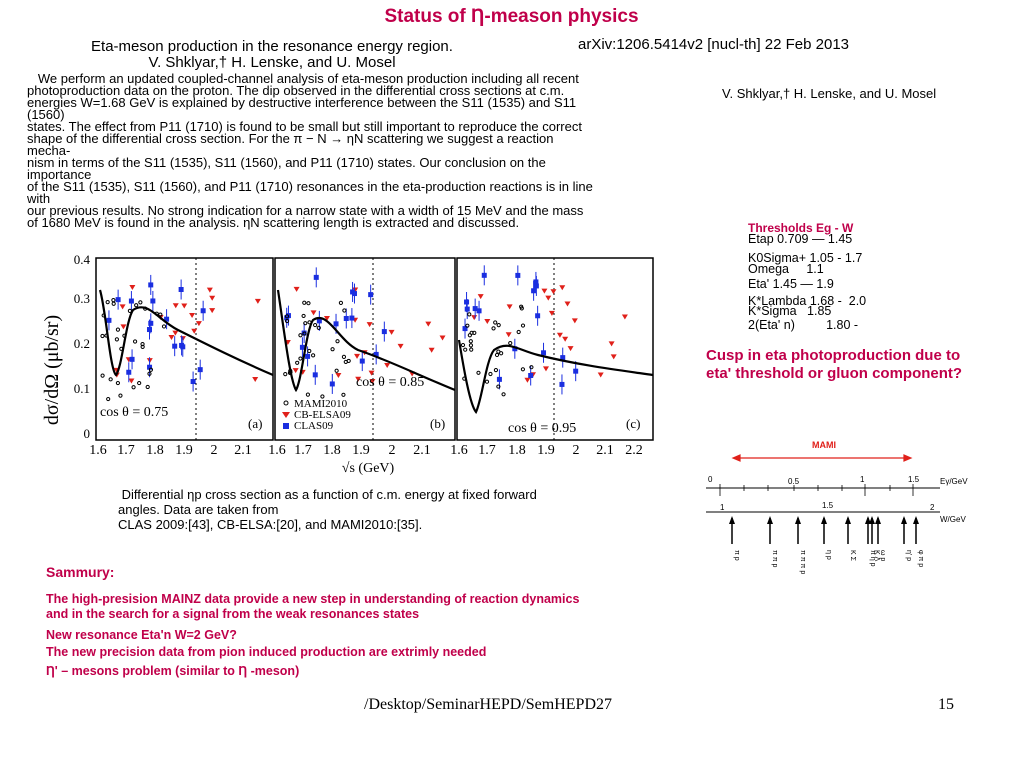 The width and height of the screenshot is (1023, 767). Describe the element at coordinates (39, 198) in the screenshot. I see `abstract-line: with` at that location.